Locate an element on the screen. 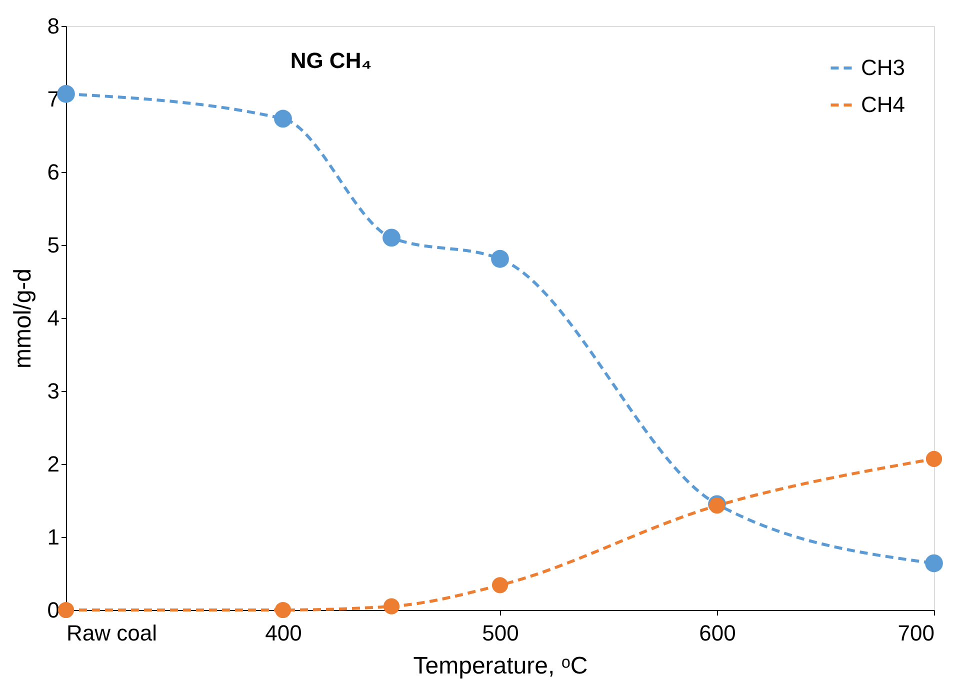  x-tick-label: 600 is located at coordinates (717, 633).